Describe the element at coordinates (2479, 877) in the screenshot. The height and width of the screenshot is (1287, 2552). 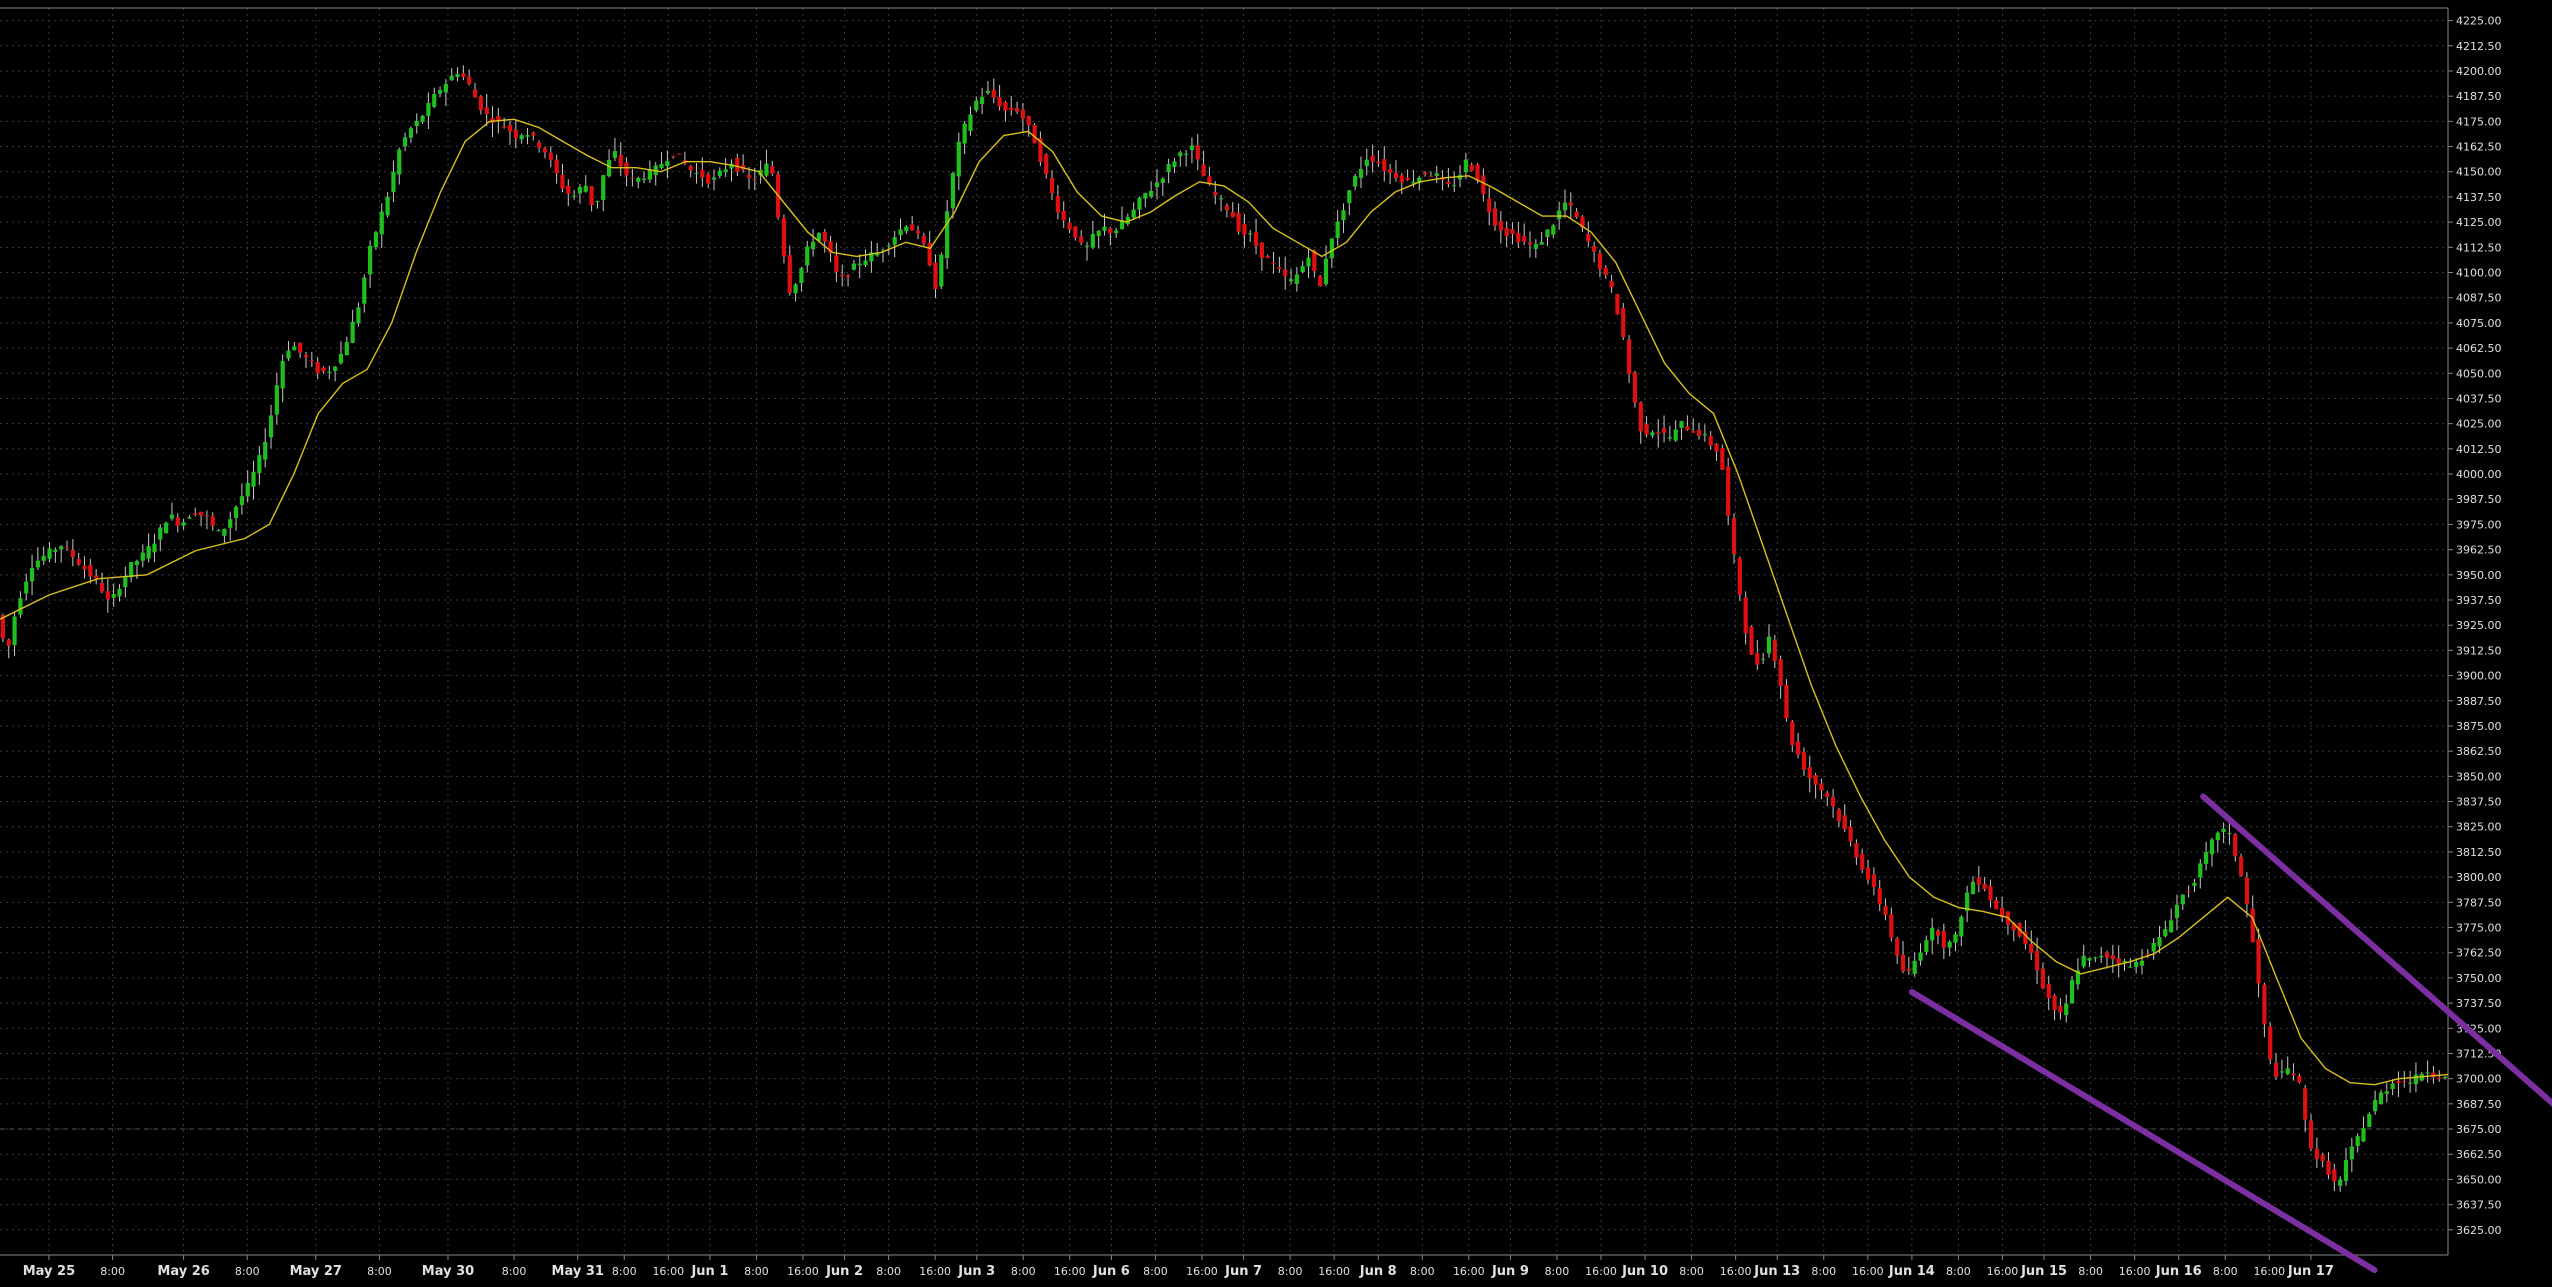
I see `y-tick-label: 3800.00` at that location.